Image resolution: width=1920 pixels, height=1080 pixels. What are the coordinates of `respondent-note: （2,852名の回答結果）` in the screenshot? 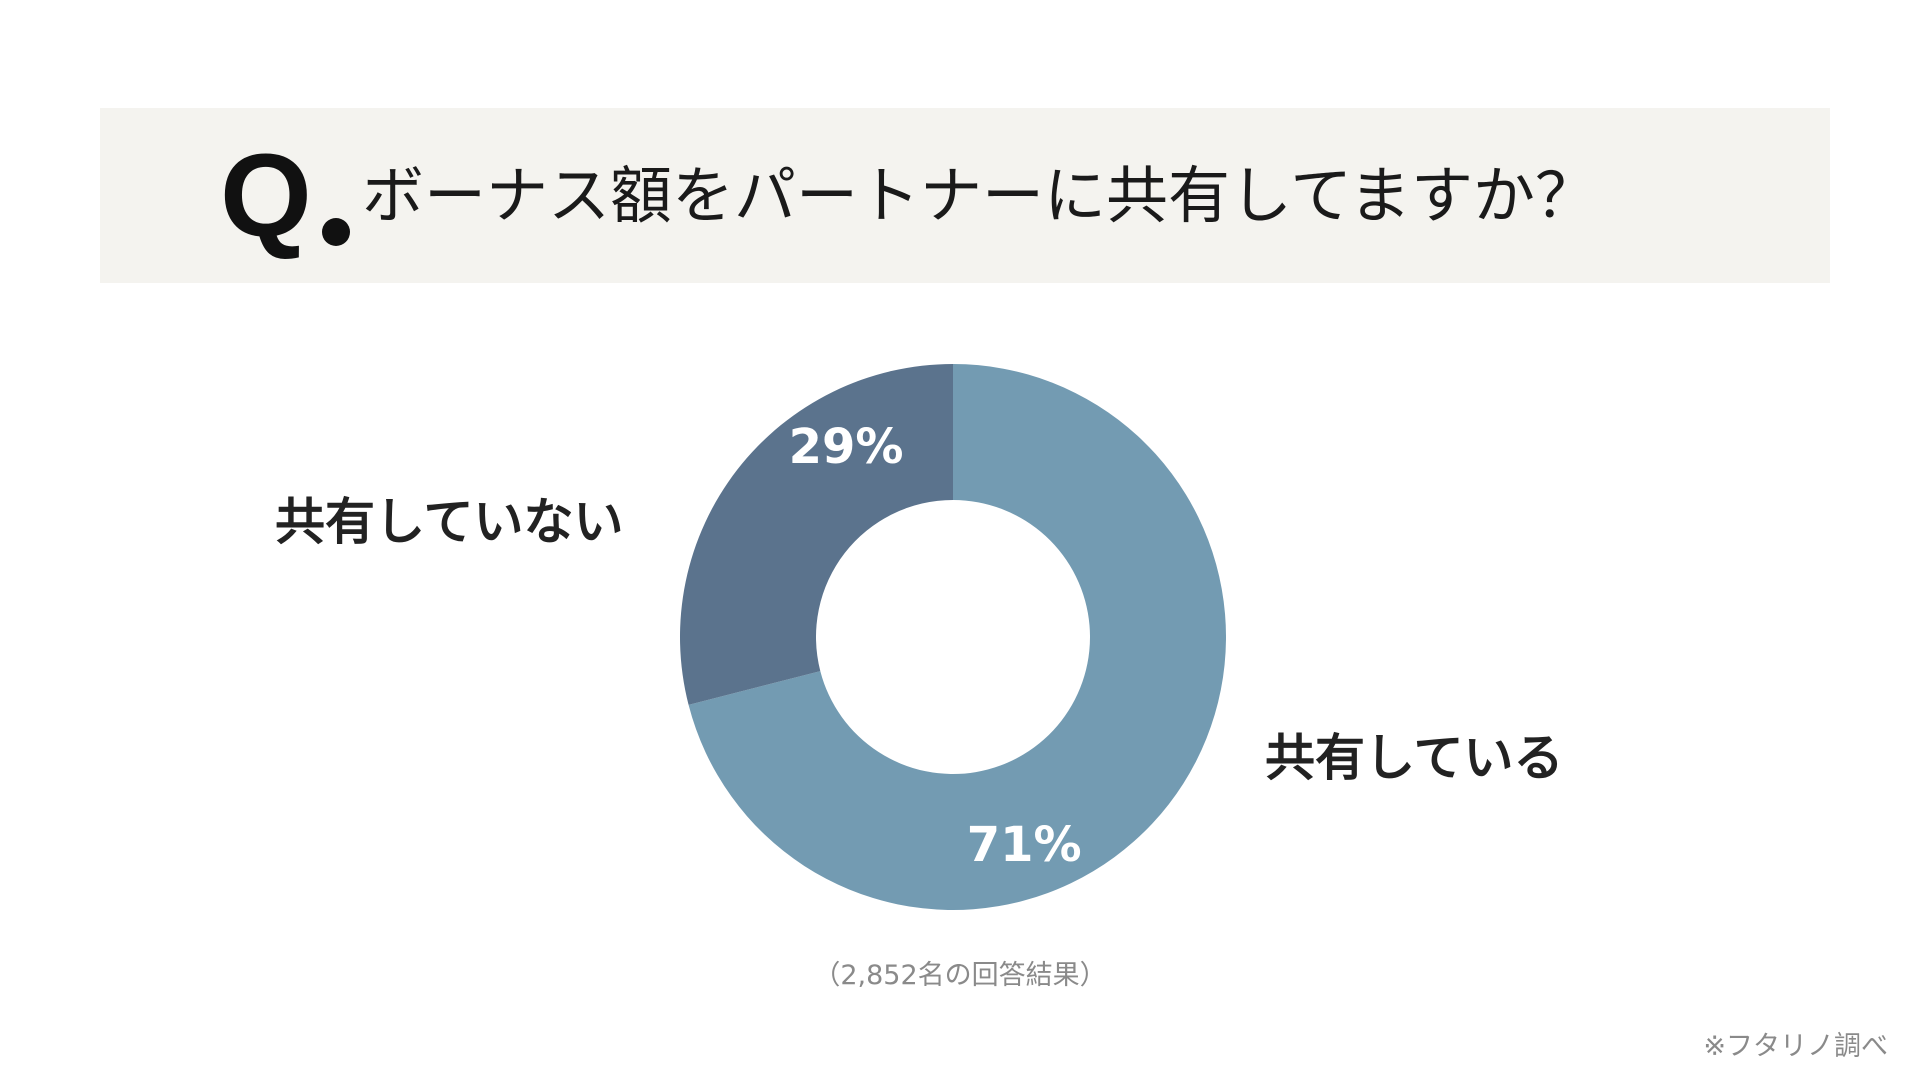 It's located at (960, 975).